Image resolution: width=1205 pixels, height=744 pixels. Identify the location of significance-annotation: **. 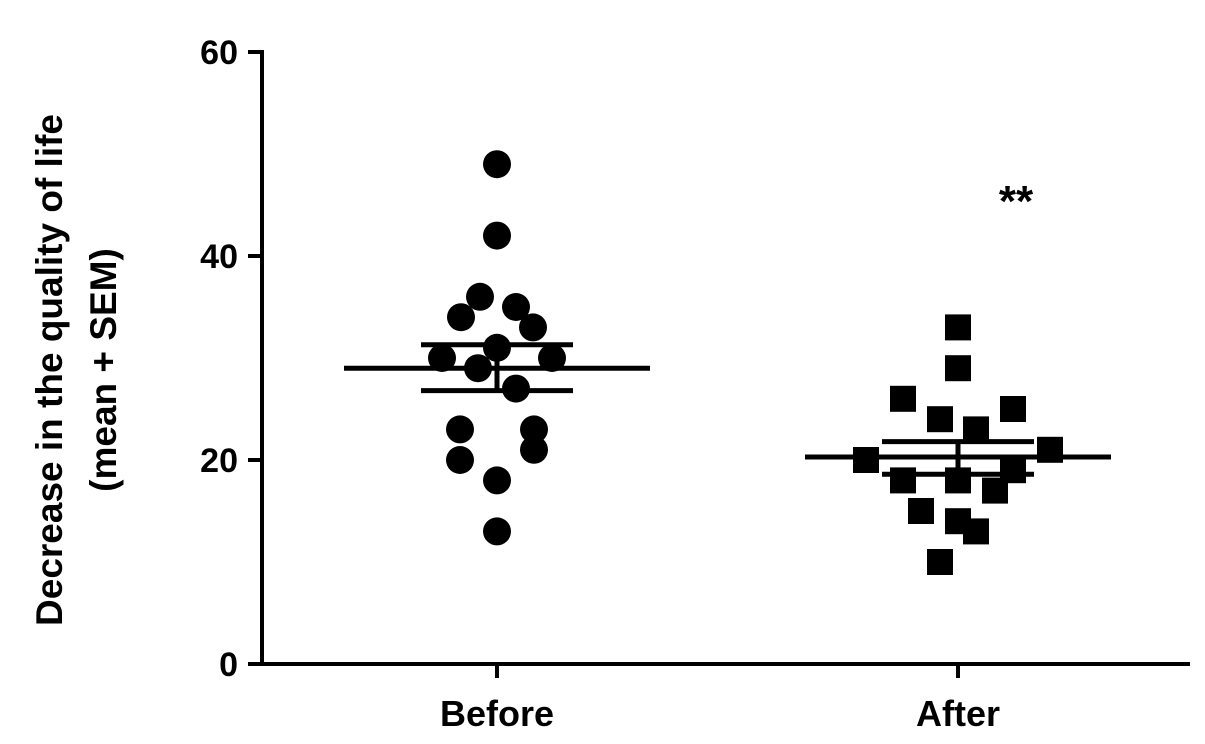
(1016, 201).